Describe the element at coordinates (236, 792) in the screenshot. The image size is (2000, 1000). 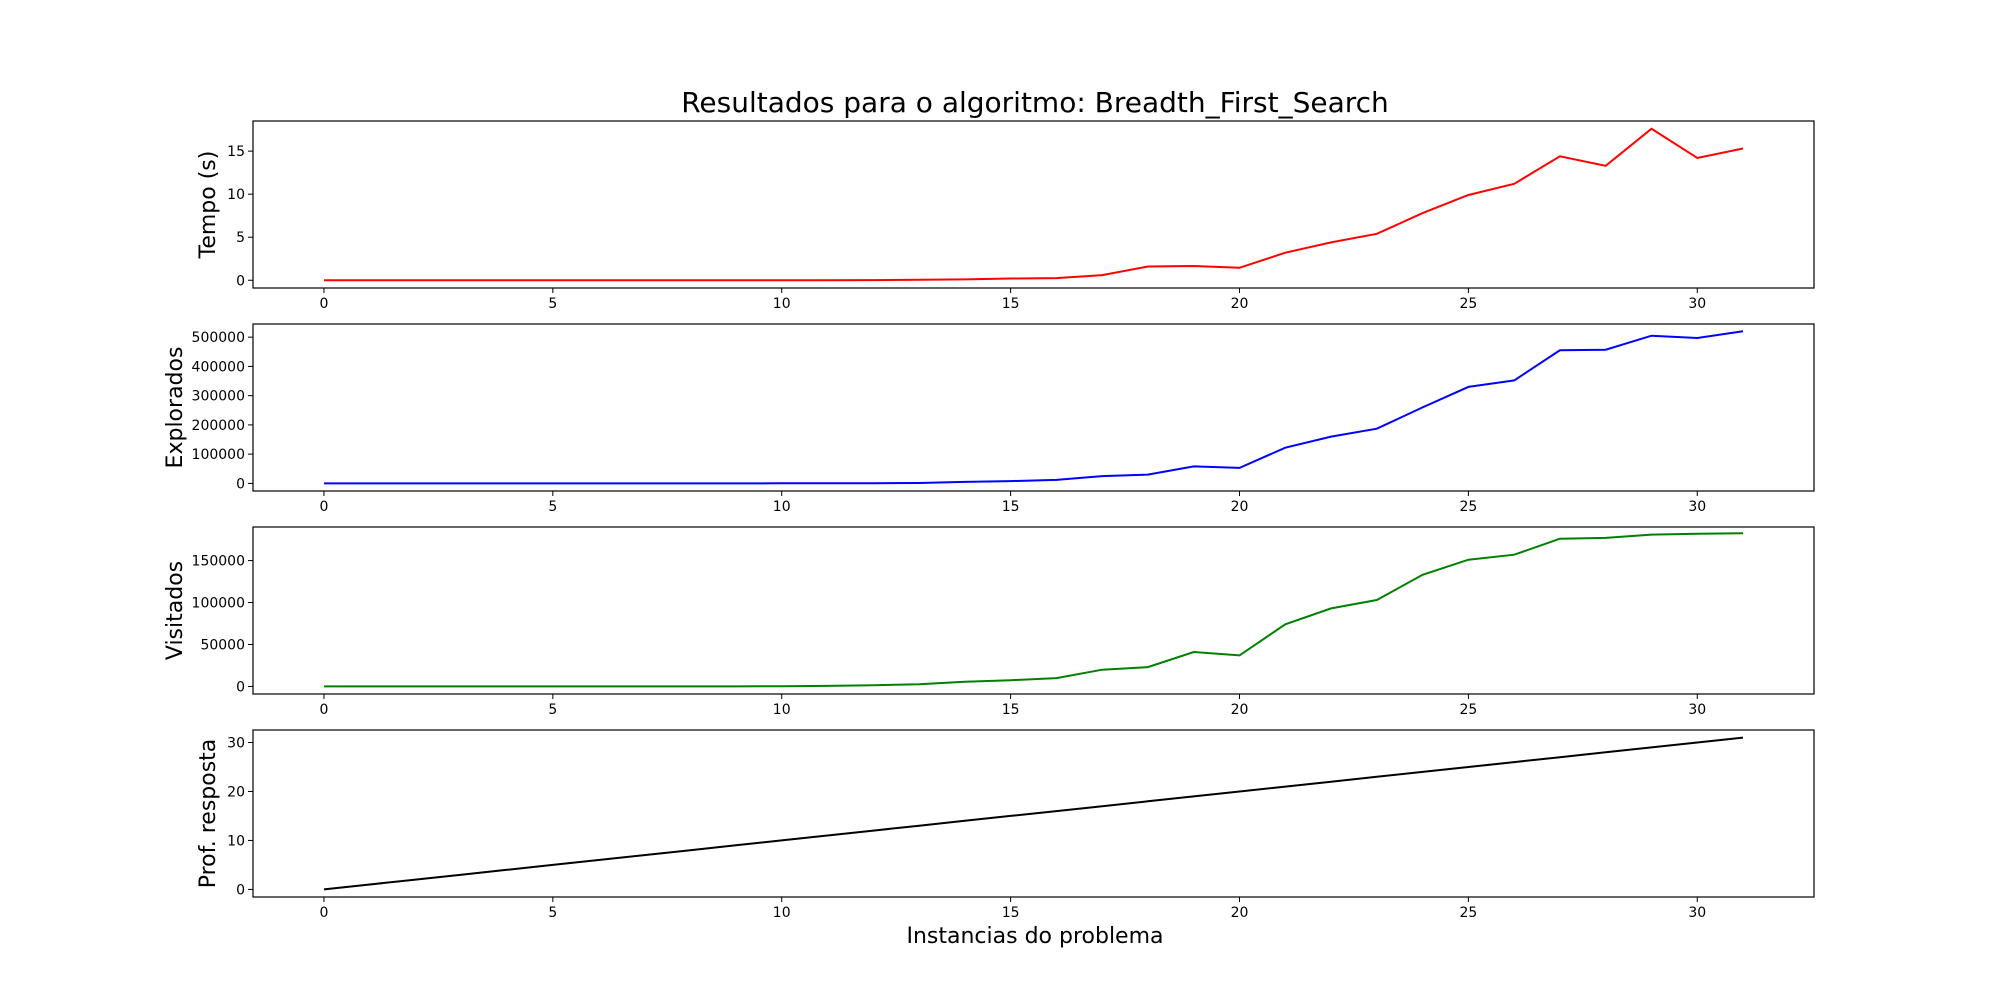
I see `y-tick-label: 20` at that location.